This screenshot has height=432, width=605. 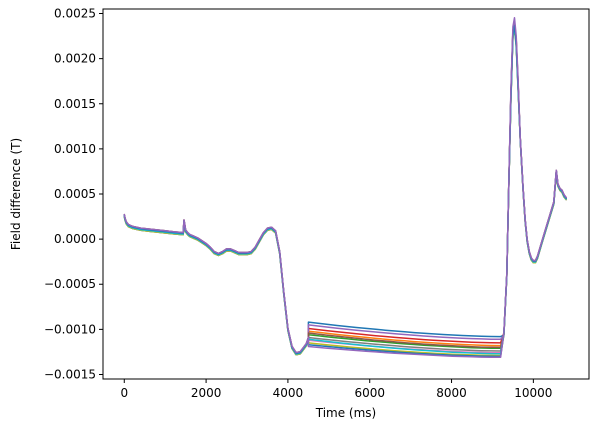 What do you see at coordinates (288, 393) in the screenshot?
I see `x-tick-label: 4000` at bounding box center [288, 393].